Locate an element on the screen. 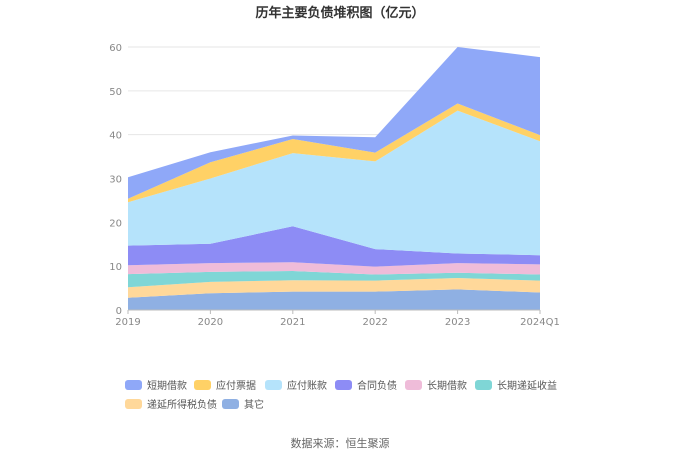 The image size is (680, 460). x-tick-label: 2022 is located at coordinates (374, 322).